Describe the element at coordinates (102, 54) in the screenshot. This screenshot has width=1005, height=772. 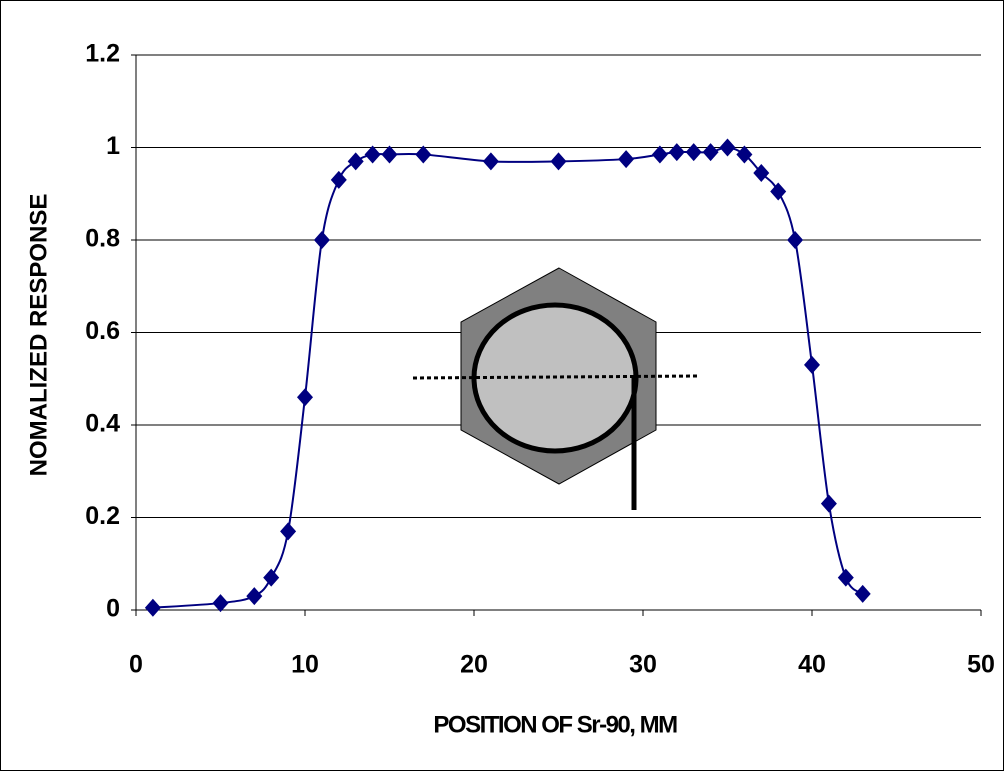
I see `y-tick-label: 1.2` at that location.